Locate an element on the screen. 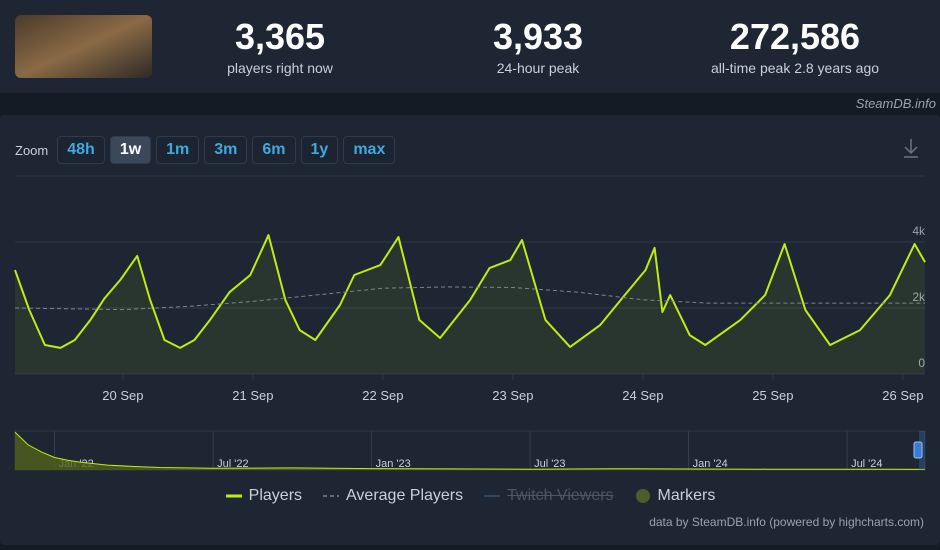  zoom-button: 1y is located at coordinates (319, 150).